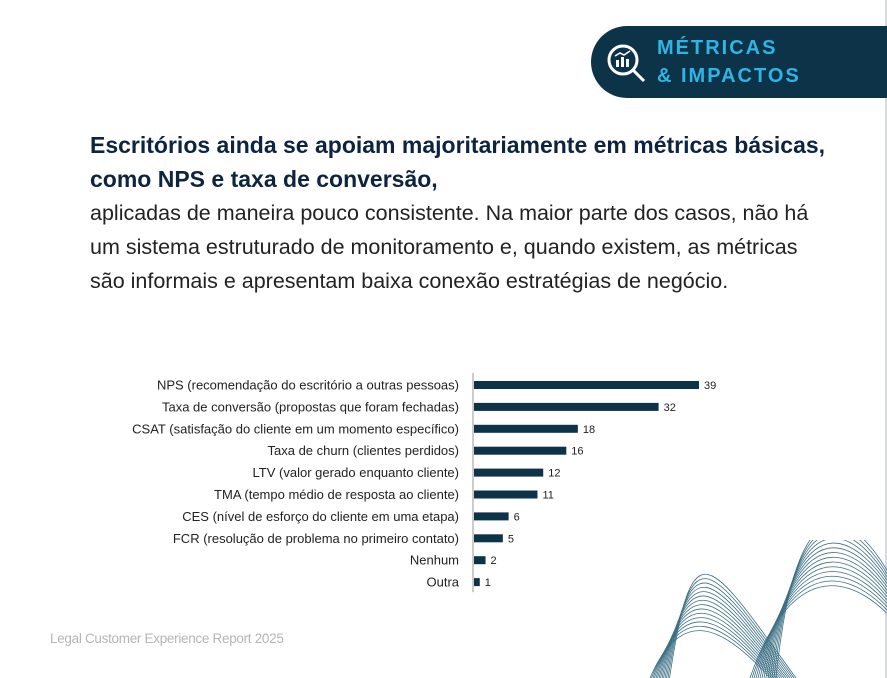 This screenshot has height=678, width=887. What do you see at coordinates (167, 638) in the screenshot?
I see `footer-text: Legal Customer Experience Report 2025` at bounding box center [167, 638].